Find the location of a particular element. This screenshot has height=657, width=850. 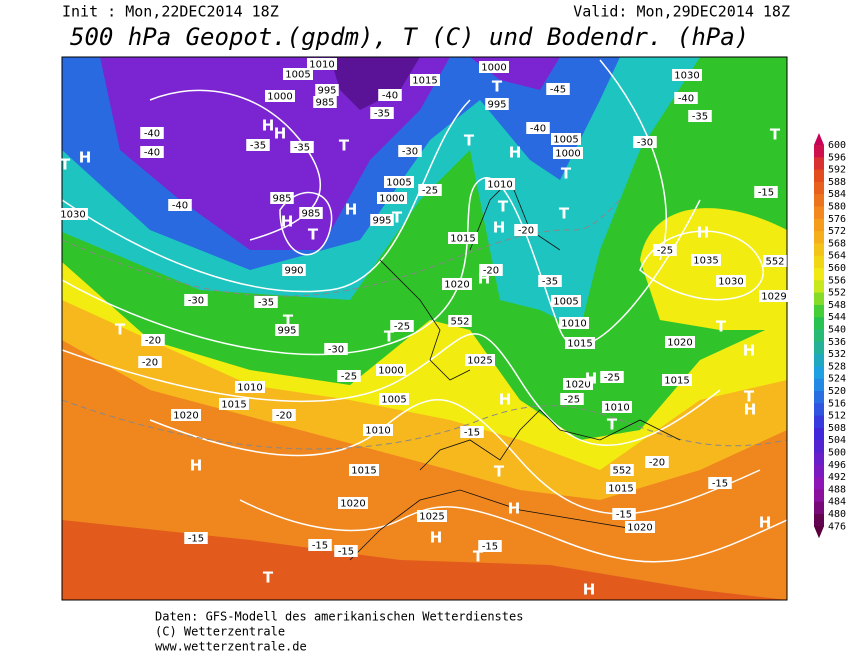

colorbar-label: 528 is located at coordinates (837, 366).